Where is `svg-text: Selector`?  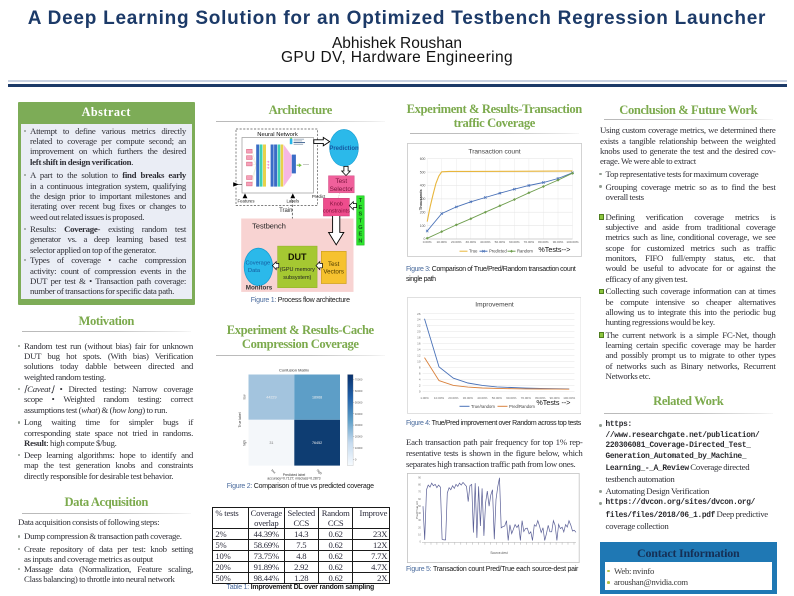
svg-text: Selector is located at coordinates (342, 189).